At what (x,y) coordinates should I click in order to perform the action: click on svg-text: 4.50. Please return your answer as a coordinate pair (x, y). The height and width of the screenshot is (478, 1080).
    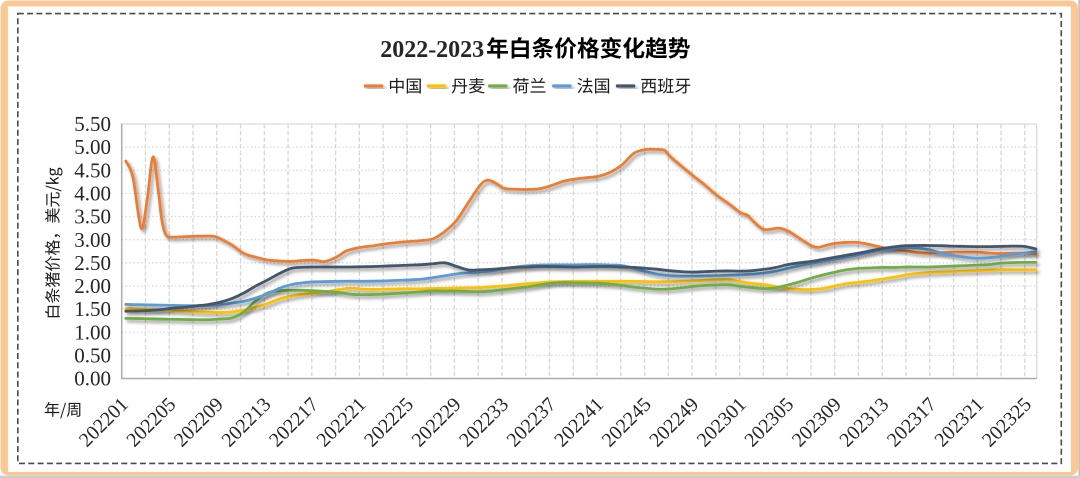
    Looking at the image, I should click on (92, 170).